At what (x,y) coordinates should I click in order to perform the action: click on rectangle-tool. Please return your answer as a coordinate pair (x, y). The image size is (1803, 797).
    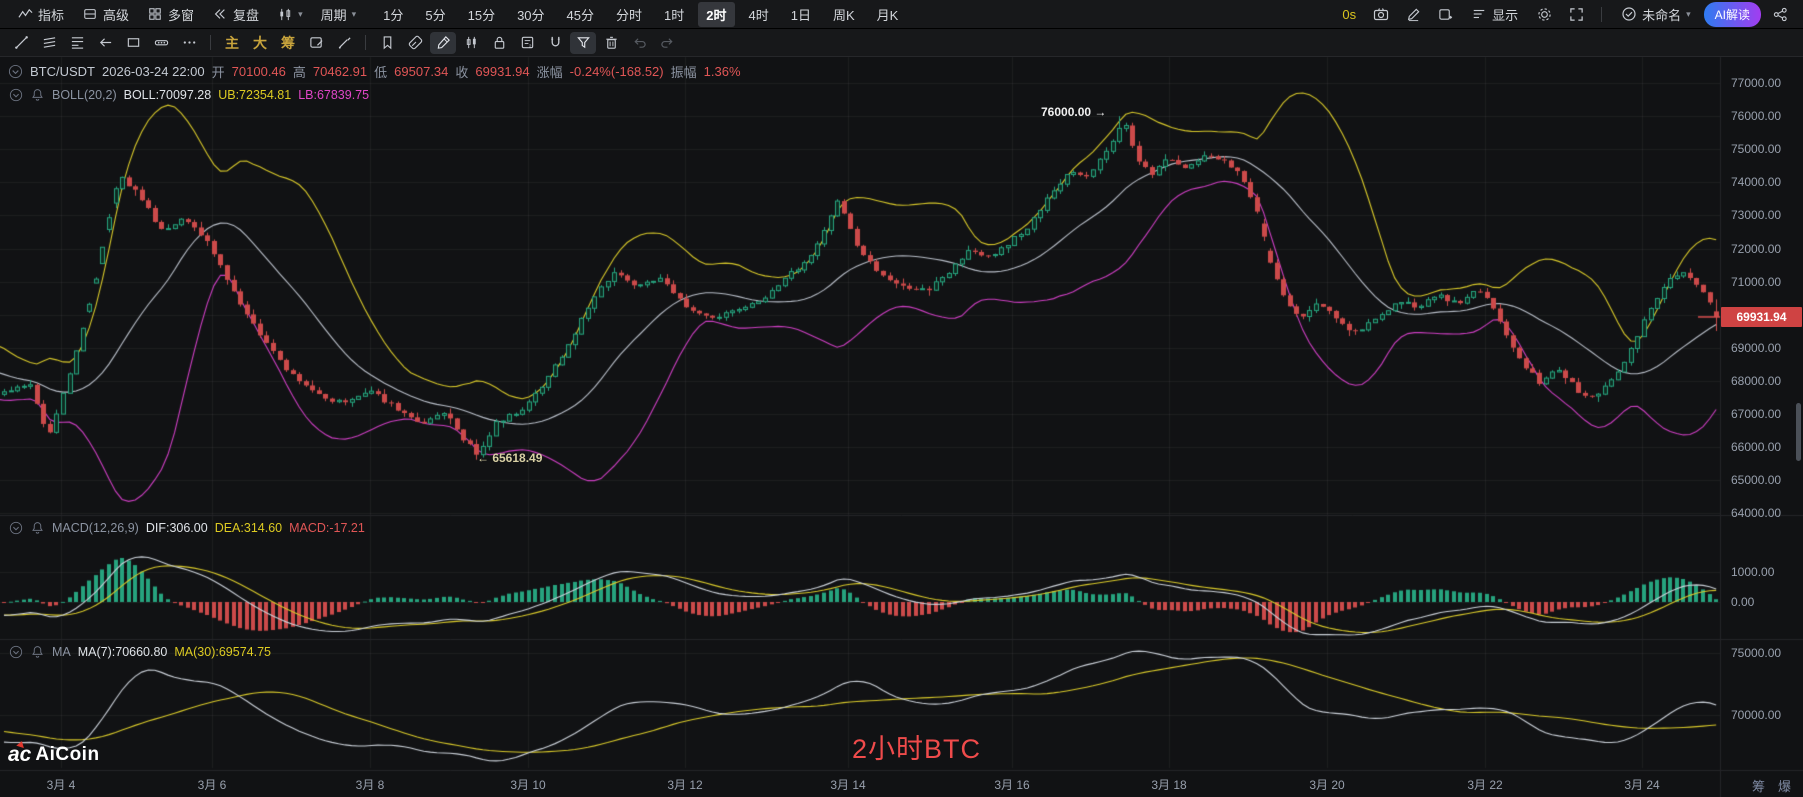
    Looking at the image, I should click on (133, 43).